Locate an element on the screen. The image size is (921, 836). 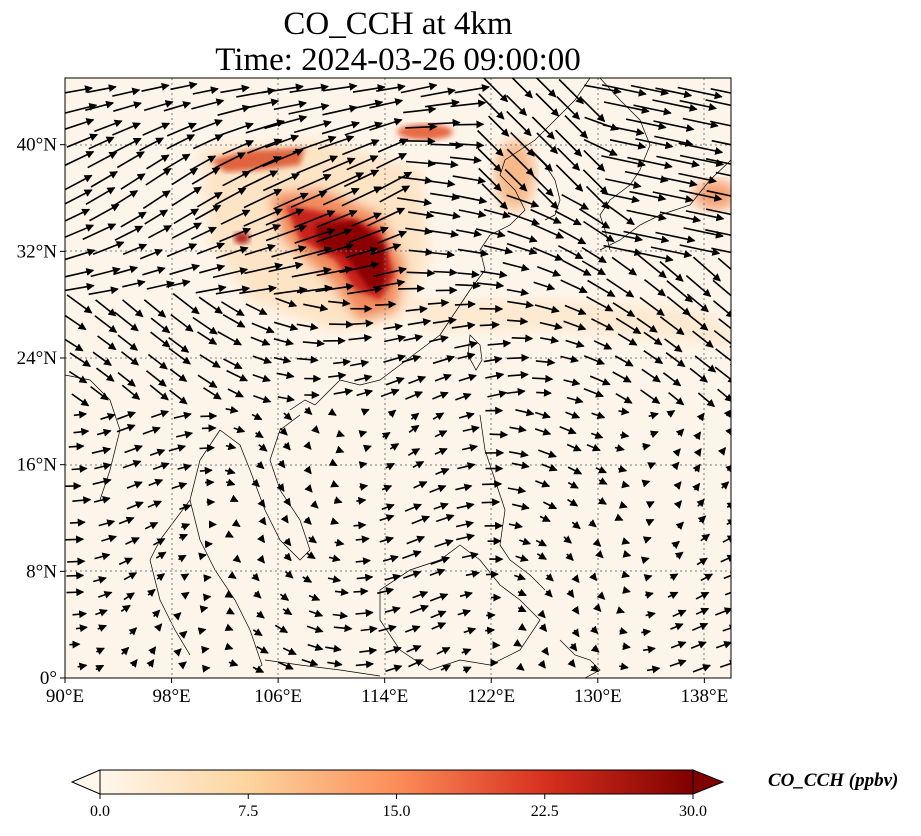
colorbar-extend-low is located at coordinates (85, 782).